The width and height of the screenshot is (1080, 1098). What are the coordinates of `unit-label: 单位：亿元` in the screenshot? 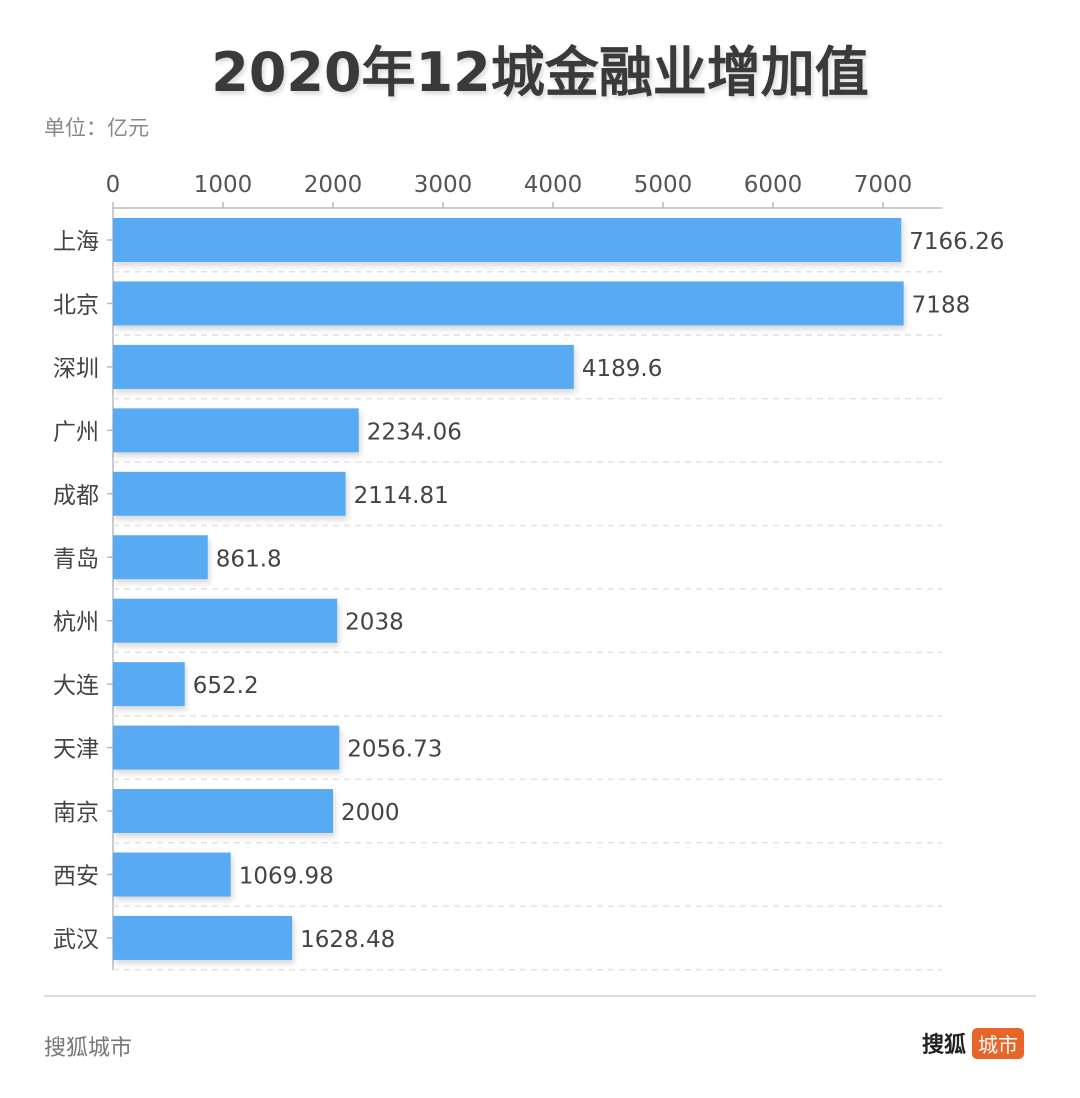 It's located at (96, 128).